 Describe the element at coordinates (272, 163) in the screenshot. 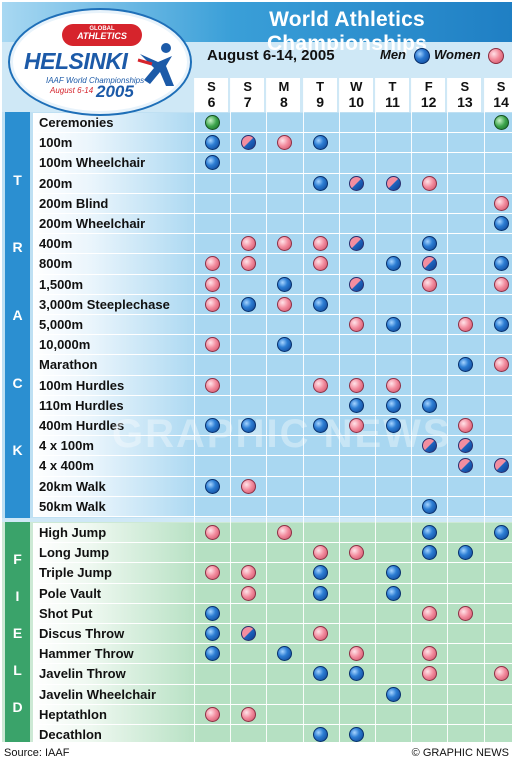

I see `event-row: 100m Wheelchair` at that location.